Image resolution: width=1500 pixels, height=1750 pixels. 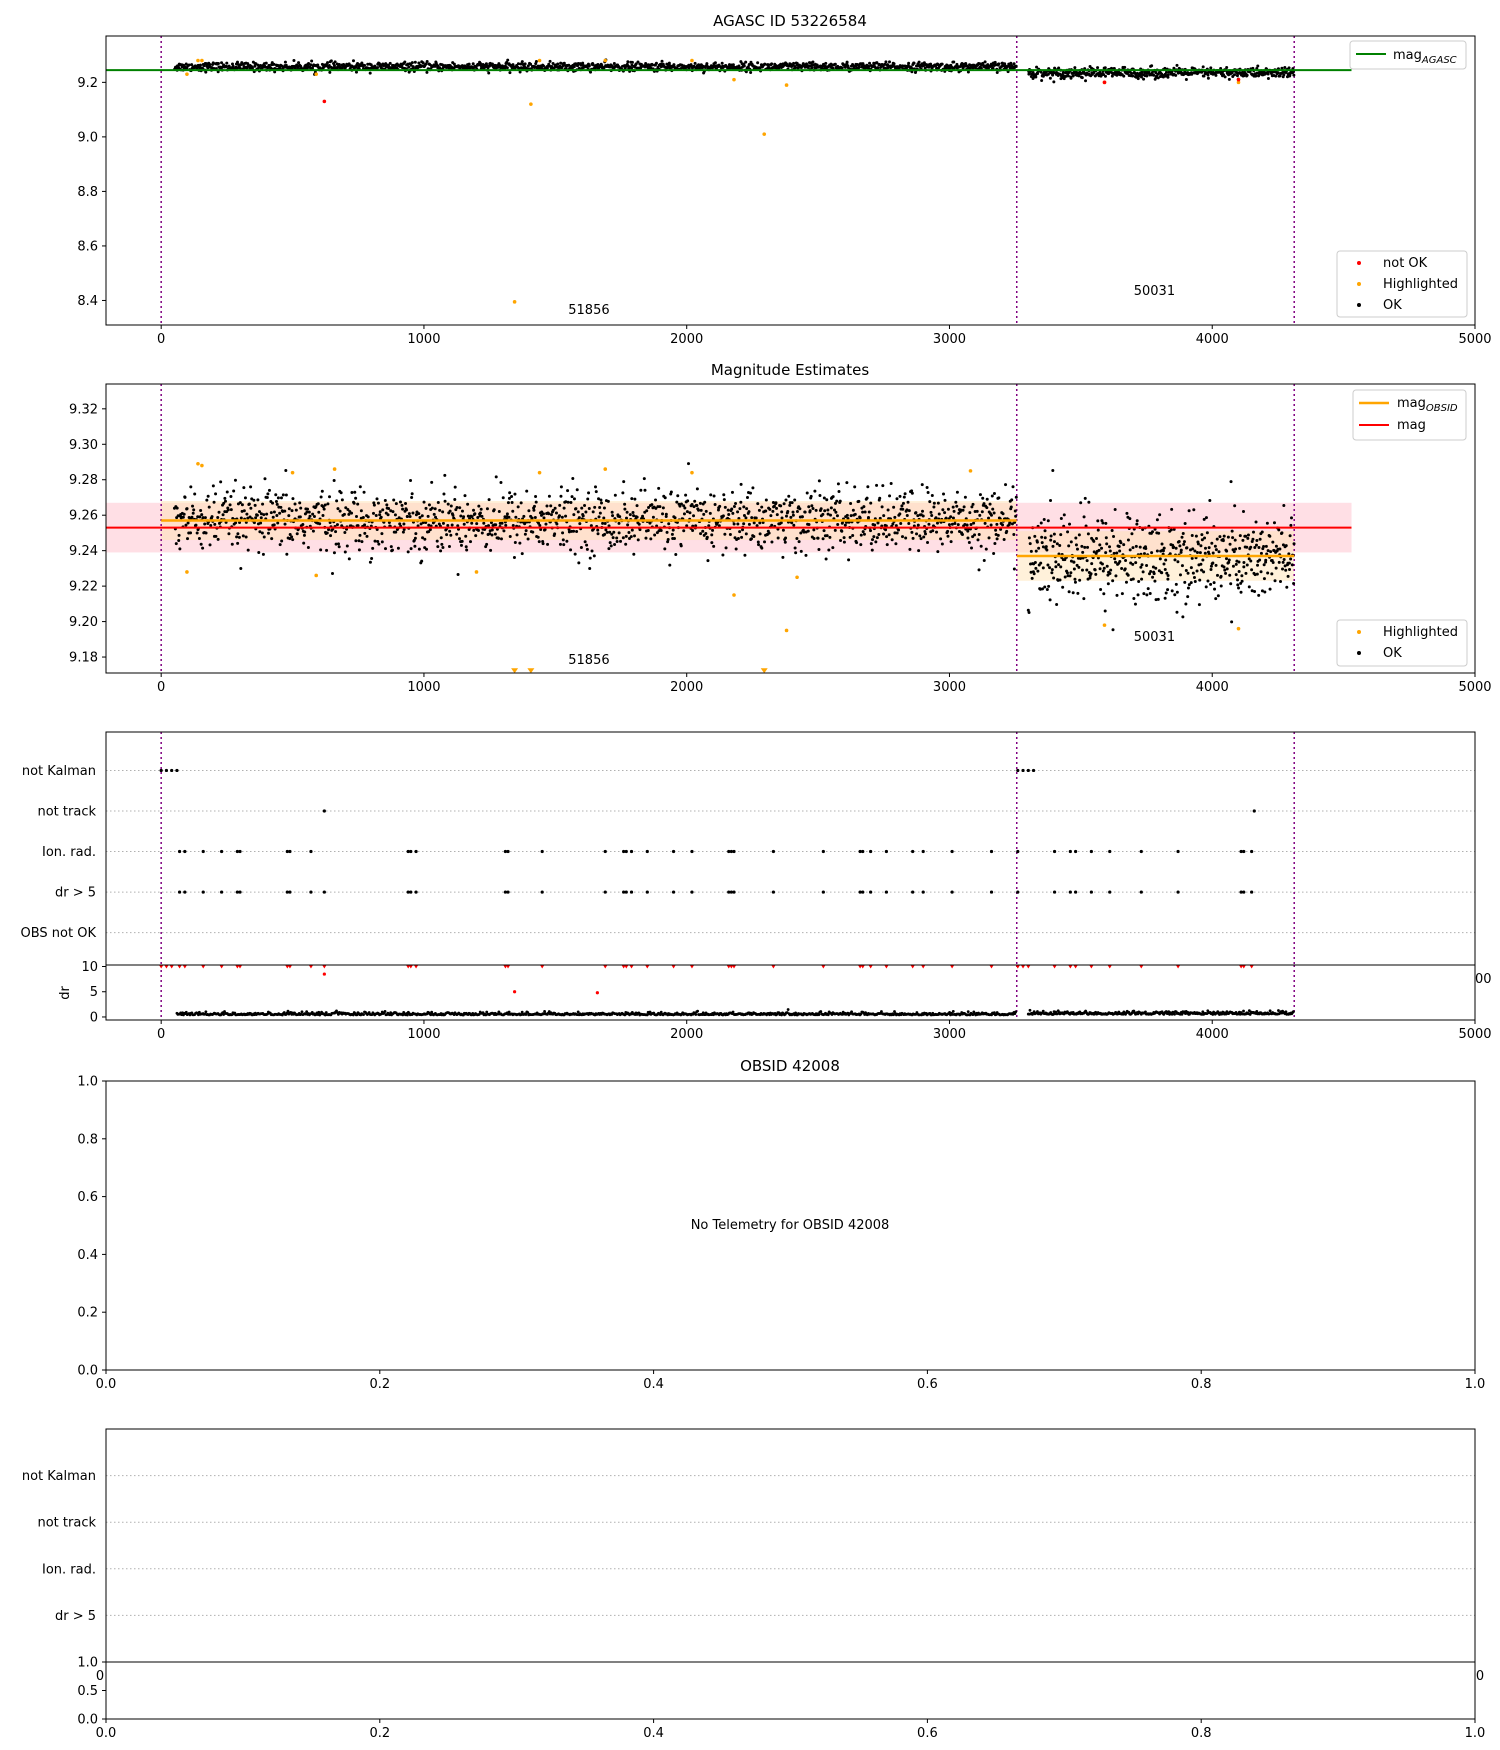 I want to click on legend-label-highlighted: Highlighted, so click(x=1420, y=632).